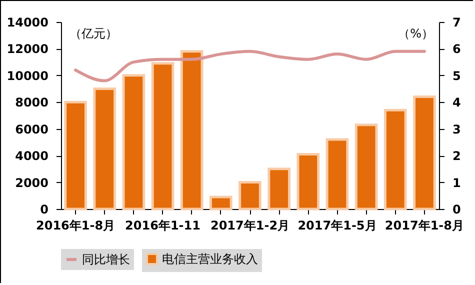 The width and height of the screenshot is (475, 285). Describe the element at coordinates (94, 33) in the screenshot. I see `y-axis-title: （亿元）` at that location.